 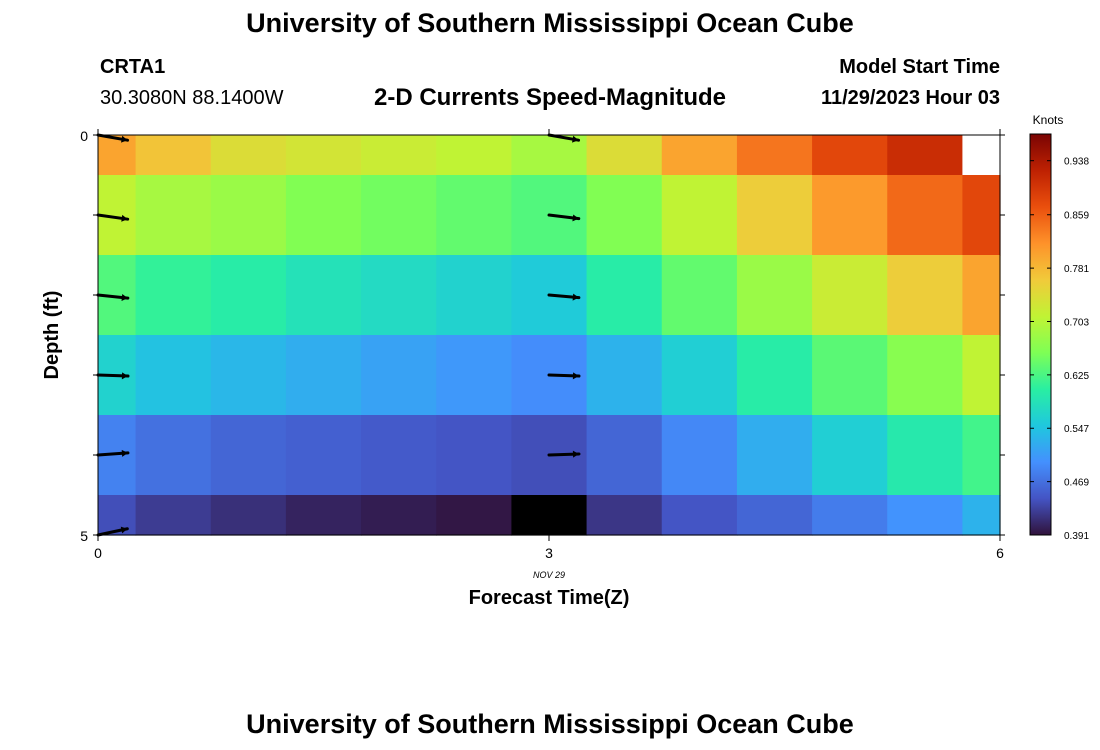 I want to click on x-tick-label: 6, so click(x=1000, y=553).